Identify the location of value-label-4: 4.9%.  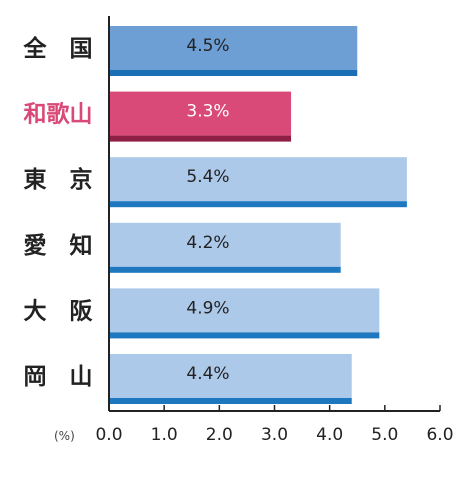
(207, 308).